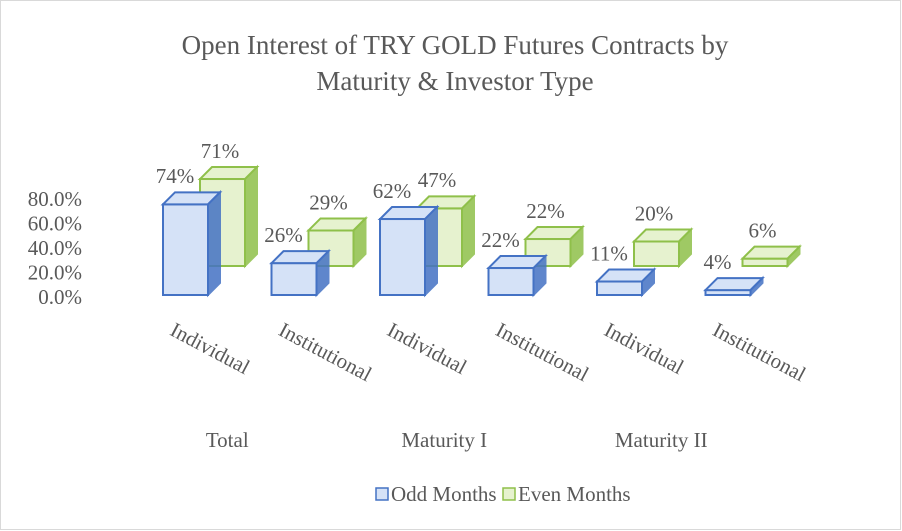 This screenshot has width=902, height=531. Describe the element at coordinates (444, 494) in the screenshot. I see `legend-label: Odd Months` at that location.